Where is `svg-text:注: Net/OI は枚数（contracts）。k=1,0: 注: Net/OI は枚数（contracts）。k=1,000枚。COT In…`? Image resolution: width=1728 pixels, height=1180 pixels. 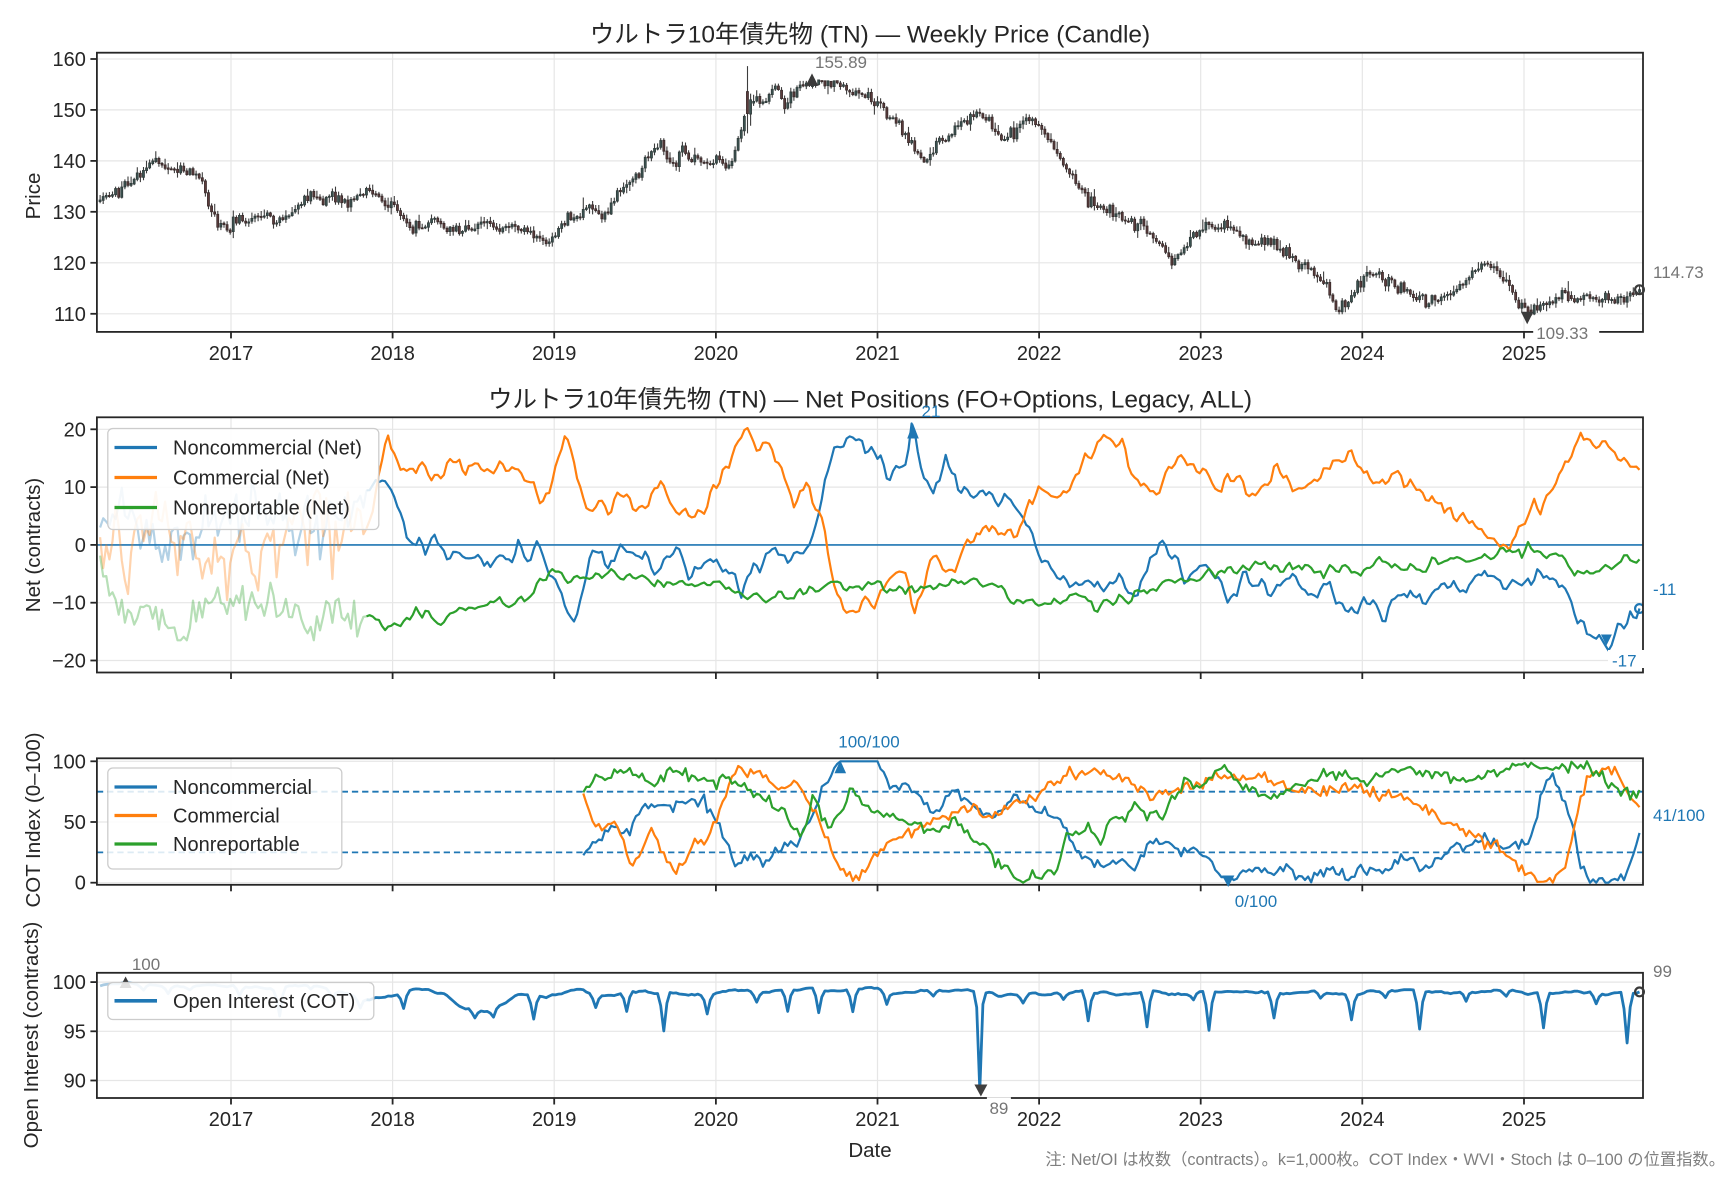 svg-text:注: Net/OI は枚数（contracts）。k=1,0: 注: Net/OI は枚数（contracts）。k=1,000枚。COT In… is located at coordinates (1385, 1160).